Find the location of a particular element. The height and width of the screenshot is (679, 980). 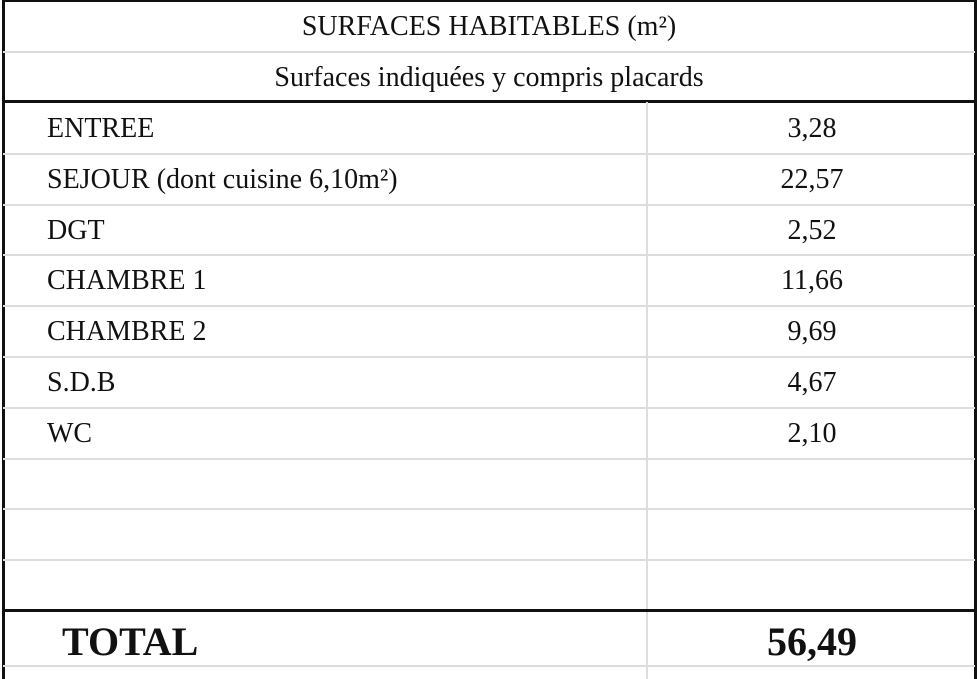

room-name: CHAMBRE 1 is located at coordinates (127, 281).